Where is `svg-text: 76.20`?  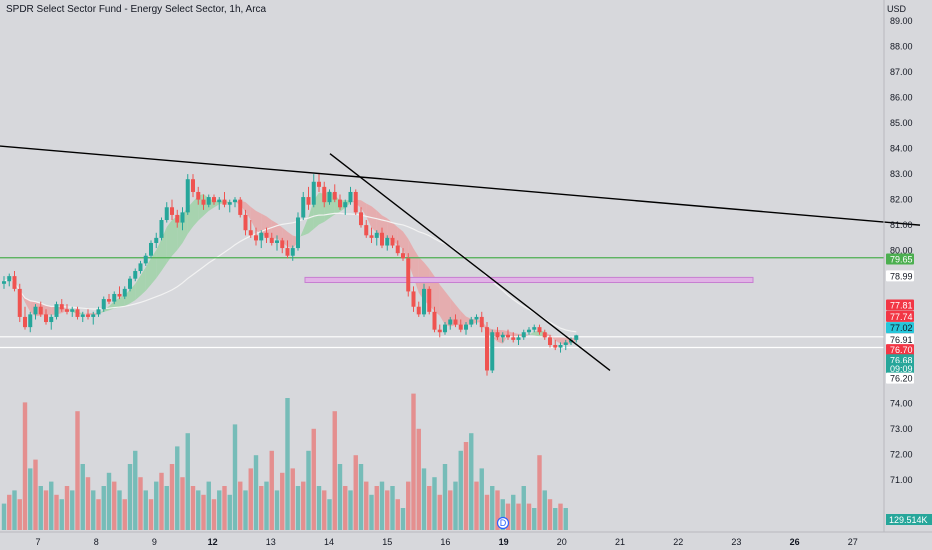 svg-text: 76.20 is located at coordinates (901, 379).